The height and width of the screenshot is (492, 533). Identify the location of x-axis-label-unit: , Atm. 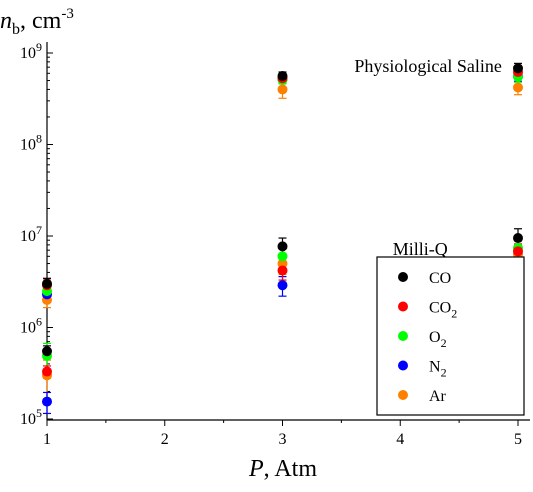
(291, 469).